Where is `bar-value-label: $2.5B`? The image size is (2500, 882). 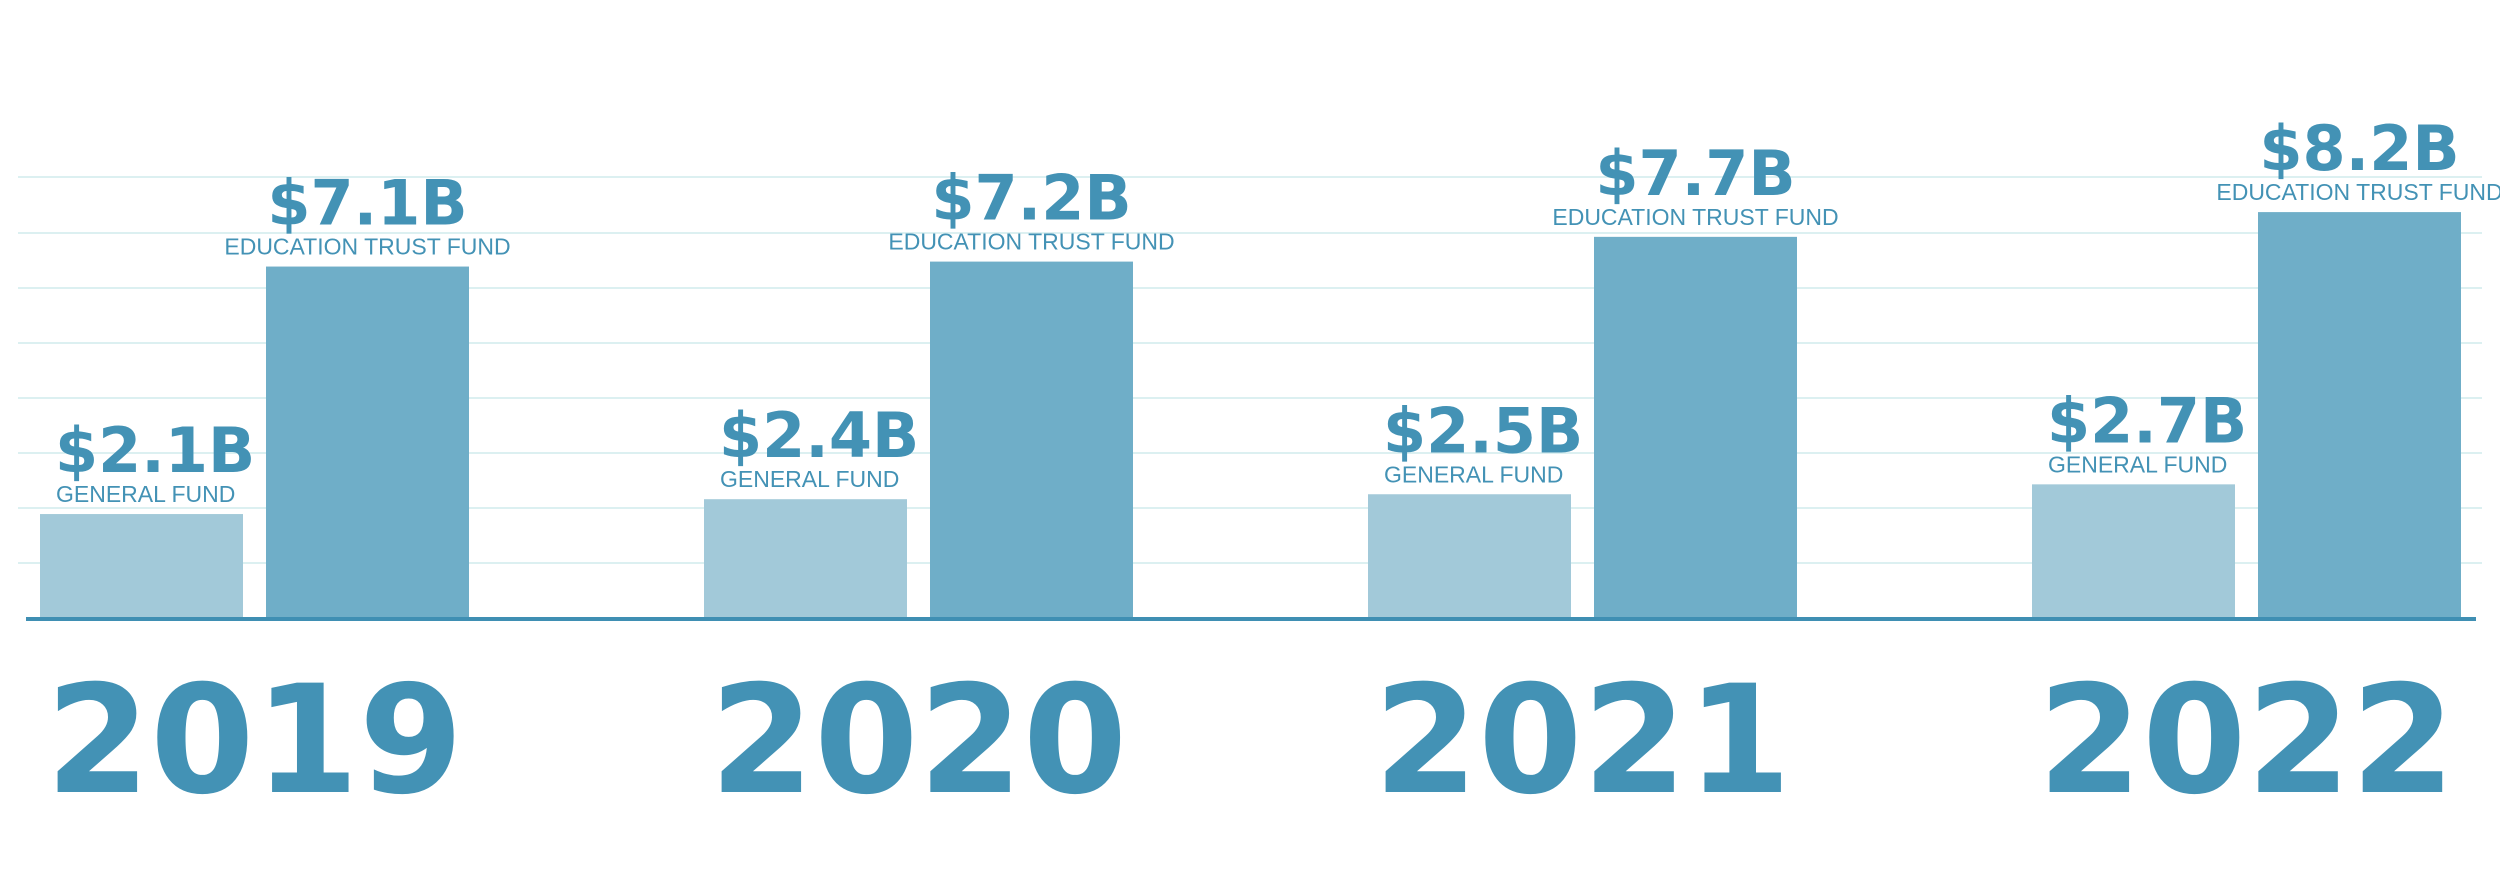
bar-value-label: $2.5B is located at coordinates (1483, 430).